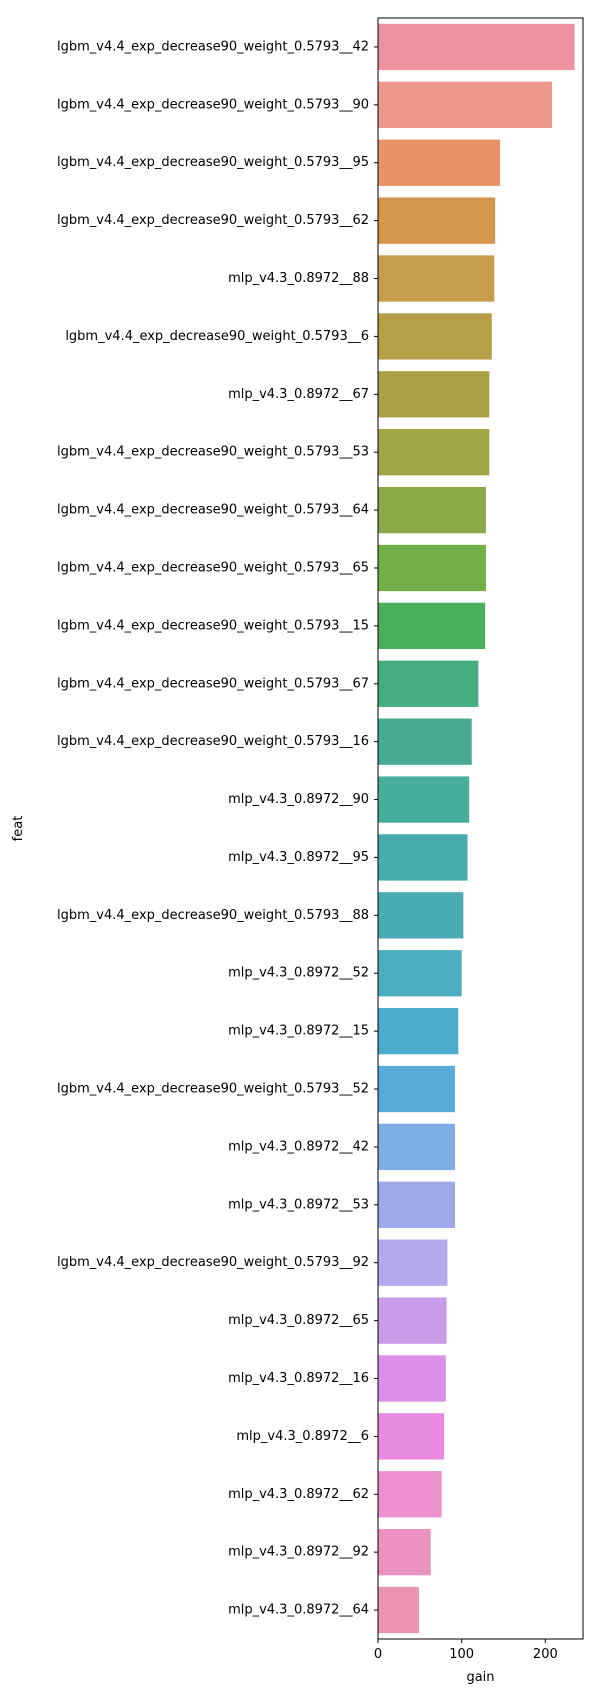  What do you see at coordinates (298, 278) in the screenshot?
I see `y-tick-label: mlp_v4.3_0.8972__88` at bounding box center [298, 278].